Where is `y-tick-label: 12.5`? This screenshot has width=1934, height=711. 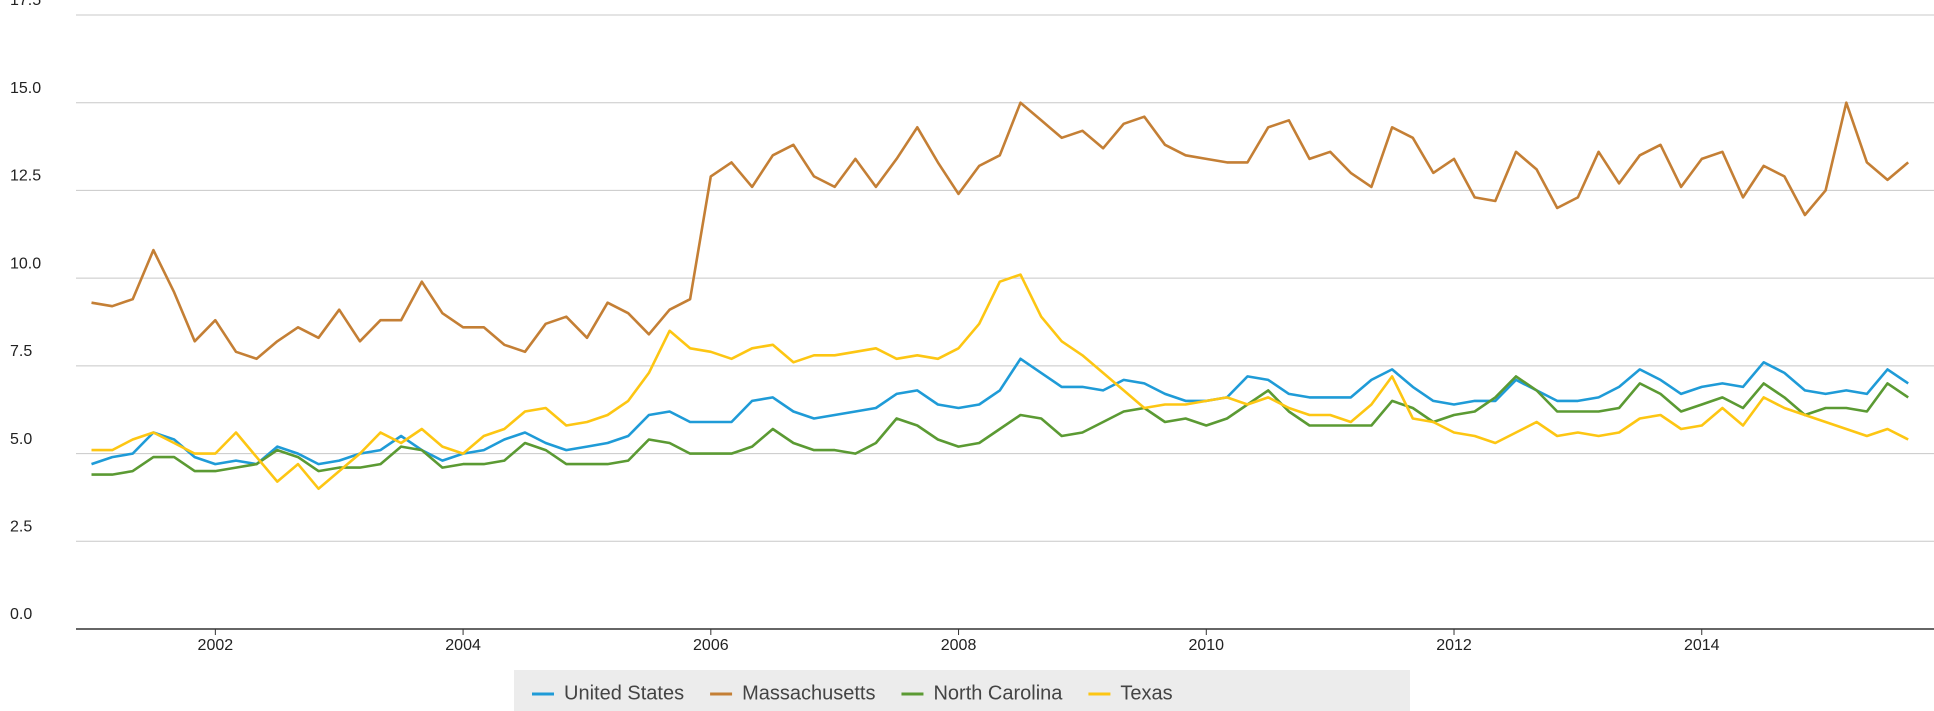
y-tick-label: 12.5 is located at coordinates (25, 176).